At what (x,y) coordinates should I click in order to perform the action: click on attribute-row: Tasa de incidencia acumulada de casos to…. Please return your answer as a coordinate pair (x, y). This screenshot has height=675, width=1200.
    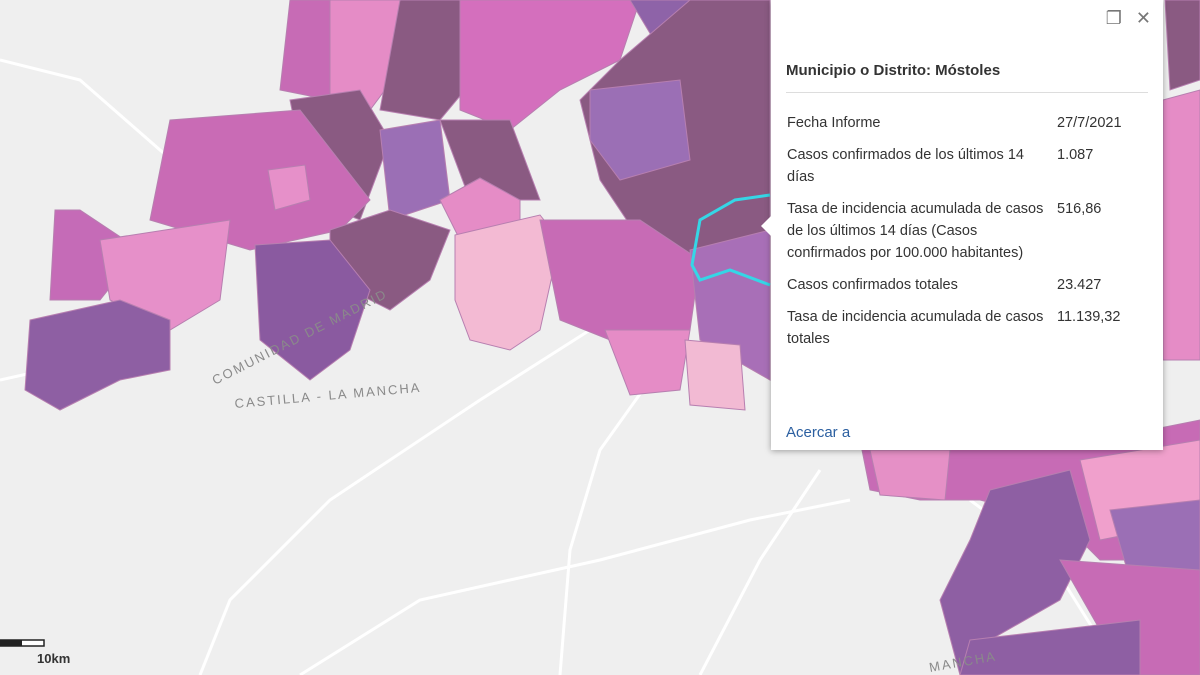
    Looking at the image, I should click on (968, 328).